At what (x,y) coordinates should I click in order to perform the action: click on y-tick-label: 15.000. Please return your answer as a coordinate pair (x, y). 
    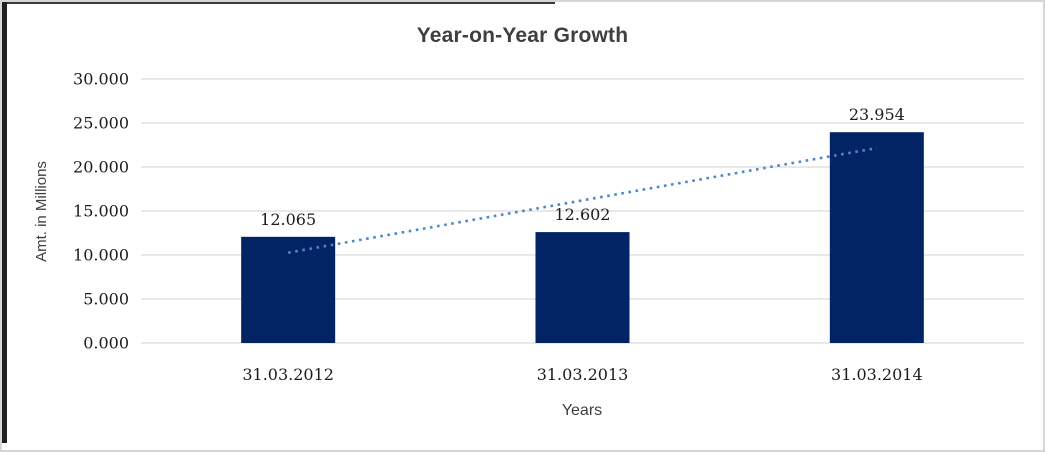
    Looking at the image, I should click on (101, 211).